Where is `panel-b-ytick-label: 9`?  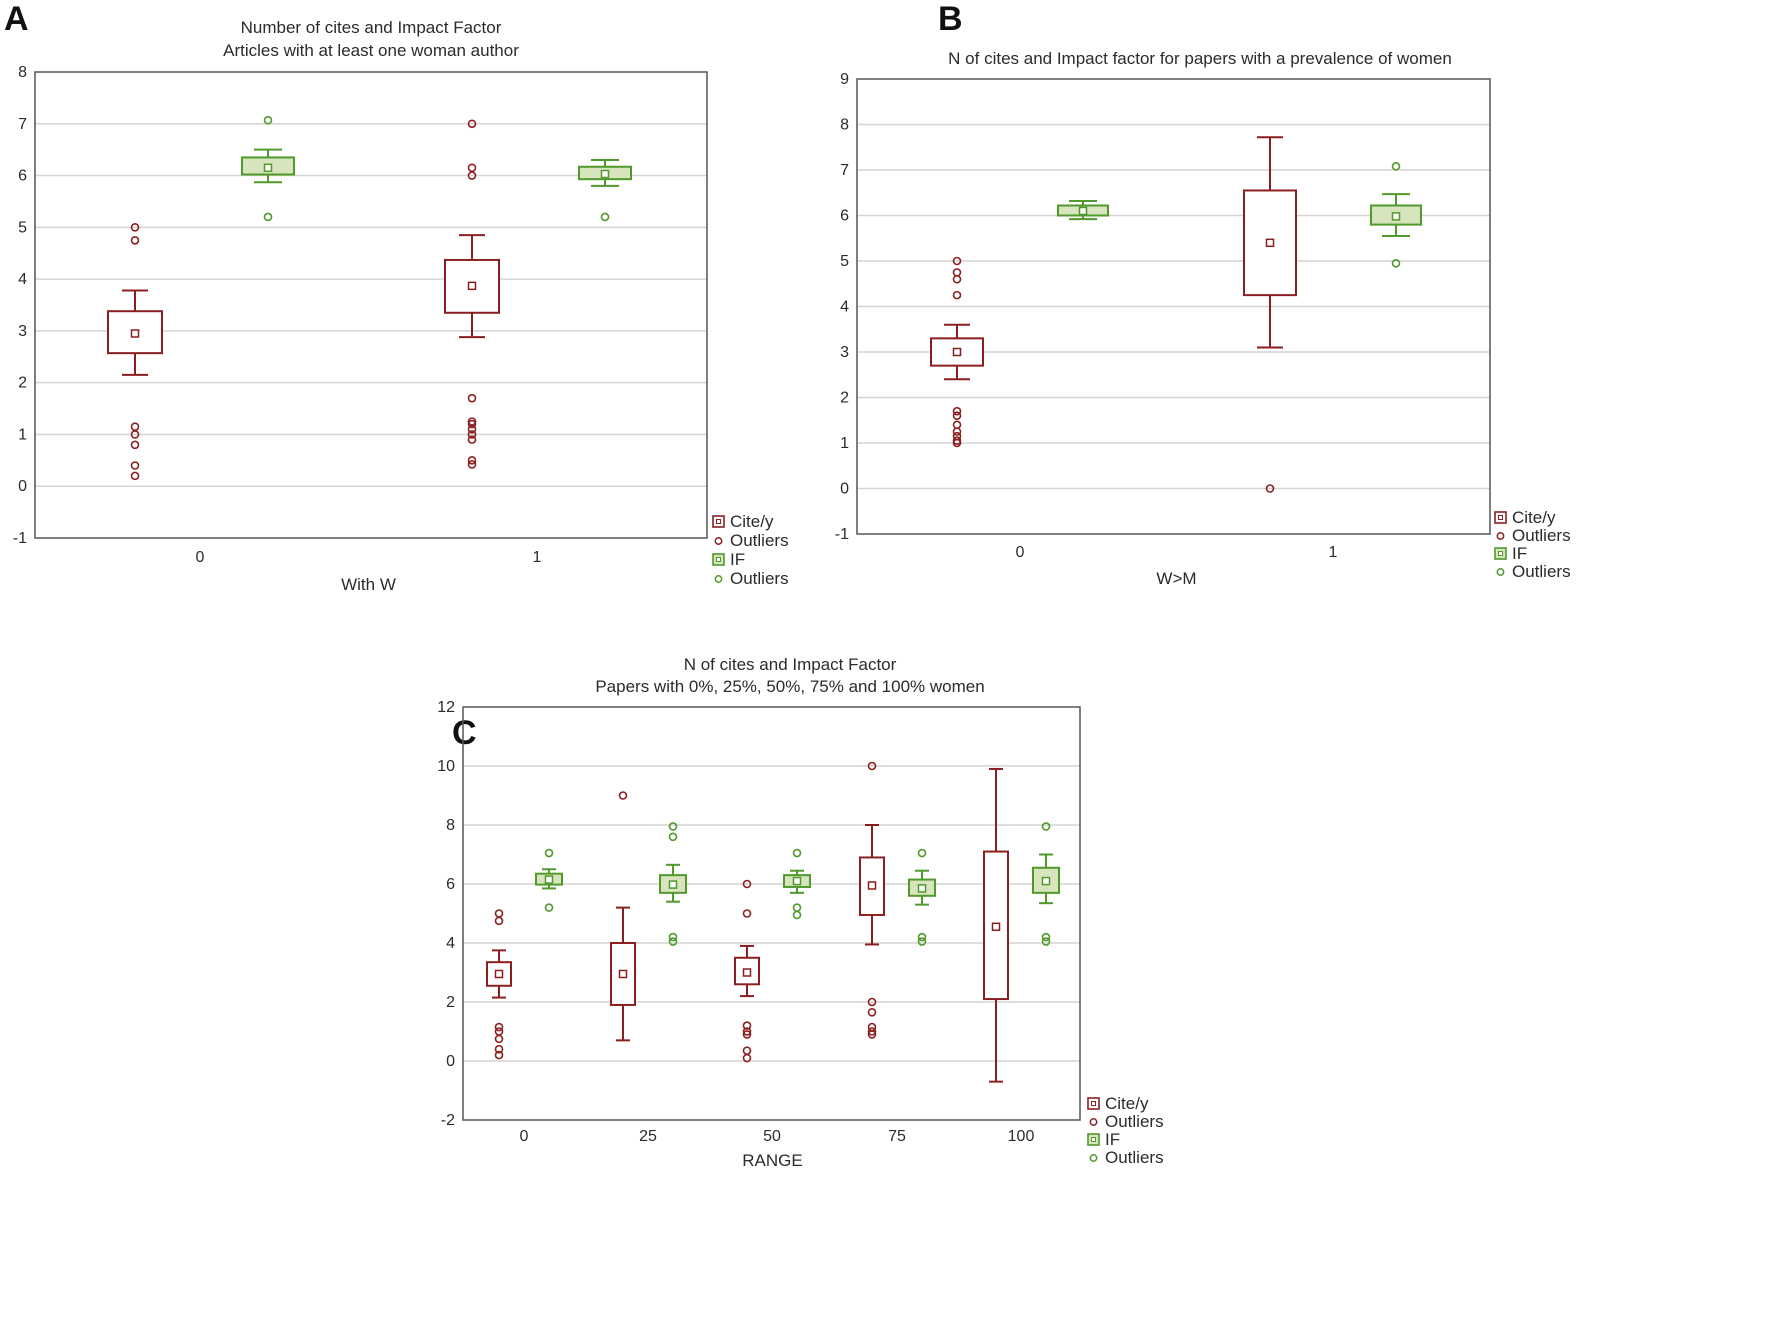 panel-b-ytick-label: 9 is located at coordinates (844, 79).